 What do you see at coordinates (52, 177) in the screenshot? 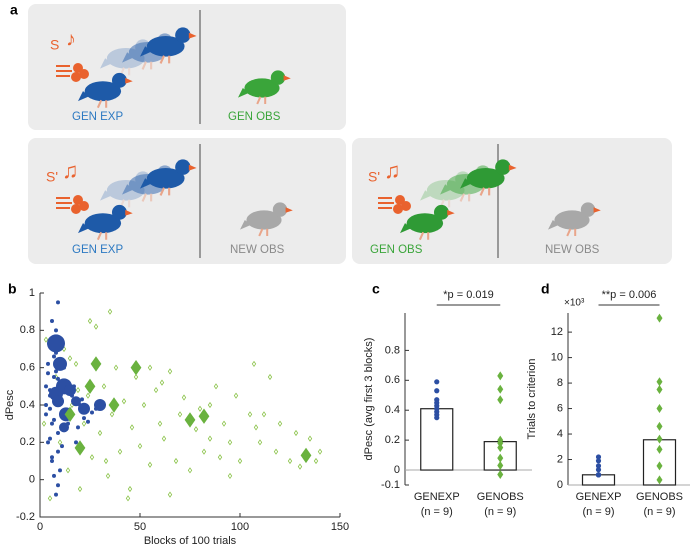
I see `stimulus-label: S'` at bounding box center [52, 177].